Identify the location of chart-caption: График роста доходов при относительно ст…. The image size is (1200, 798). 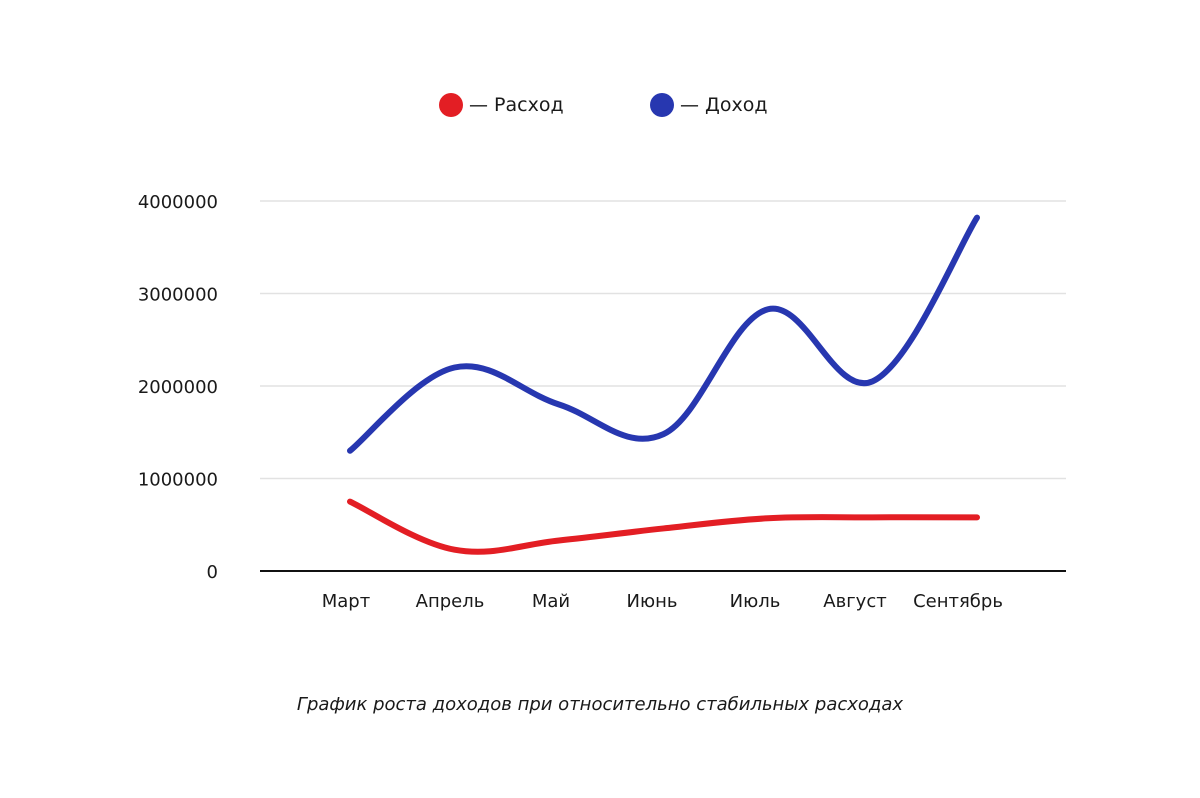
(600, 704).